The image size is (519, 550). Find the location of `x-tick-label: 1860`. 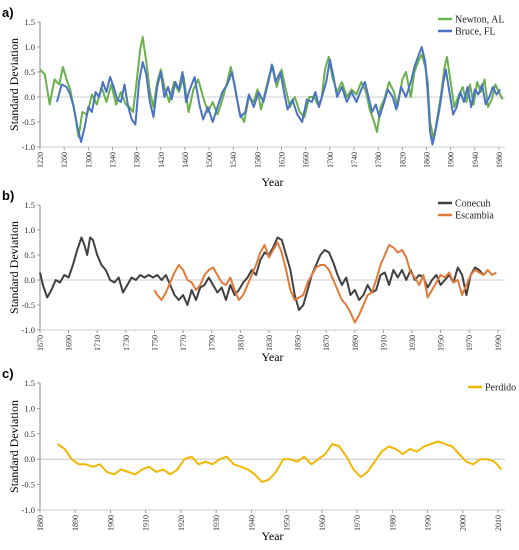

x-tick-label: 1860 is located at coordinates (426, 160).